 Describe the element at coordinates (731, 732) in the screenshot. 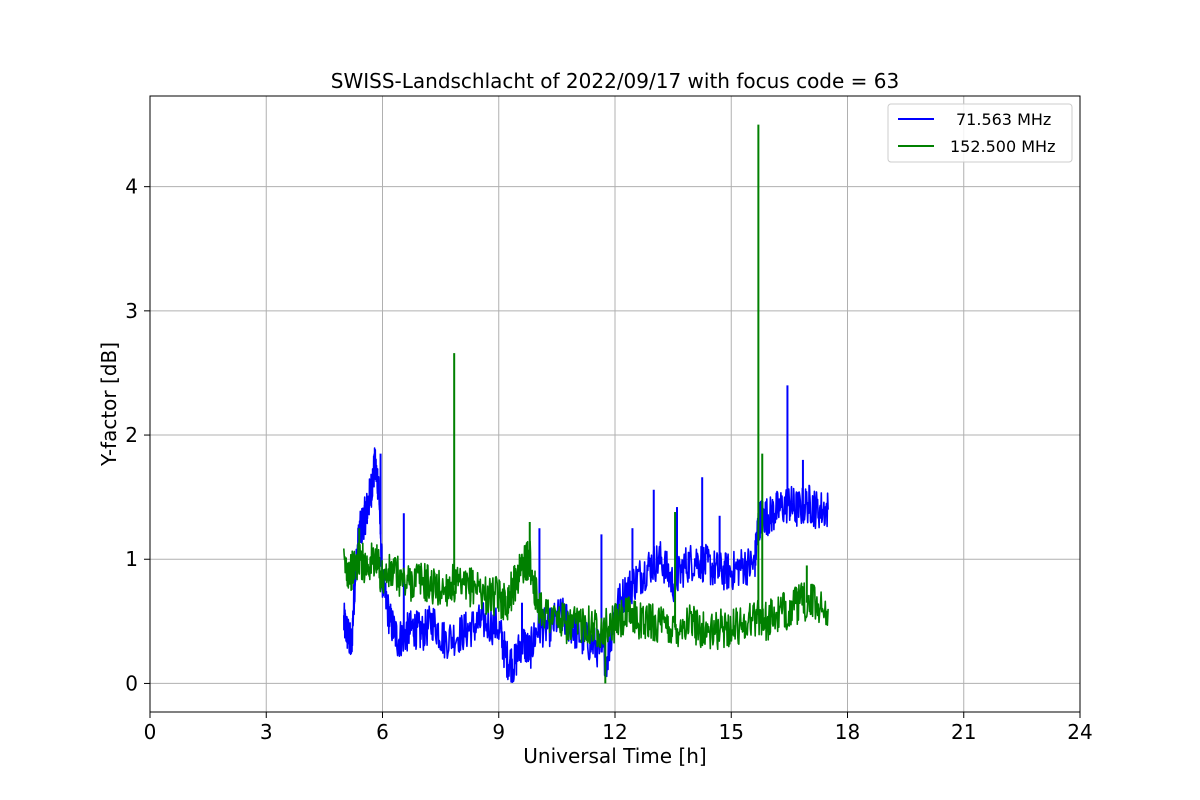

I see `x-tick-label-5: 15` at that location.